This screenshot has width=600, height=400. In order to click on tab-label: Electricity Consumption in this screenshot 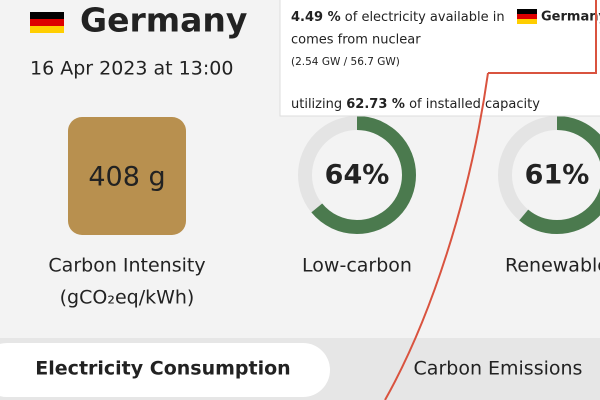, I will do `click(162, 369)`.